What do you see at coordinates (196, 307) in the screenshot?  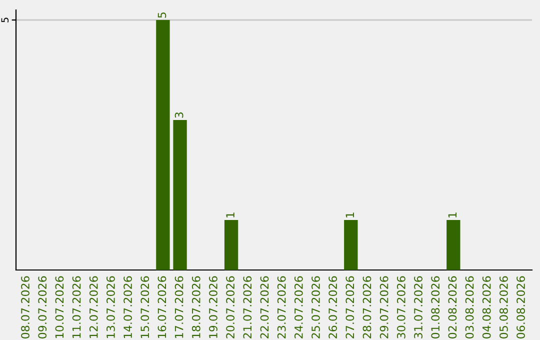 I see `x-tick-label: 18.07.2026` at bounding box center [196, 307].